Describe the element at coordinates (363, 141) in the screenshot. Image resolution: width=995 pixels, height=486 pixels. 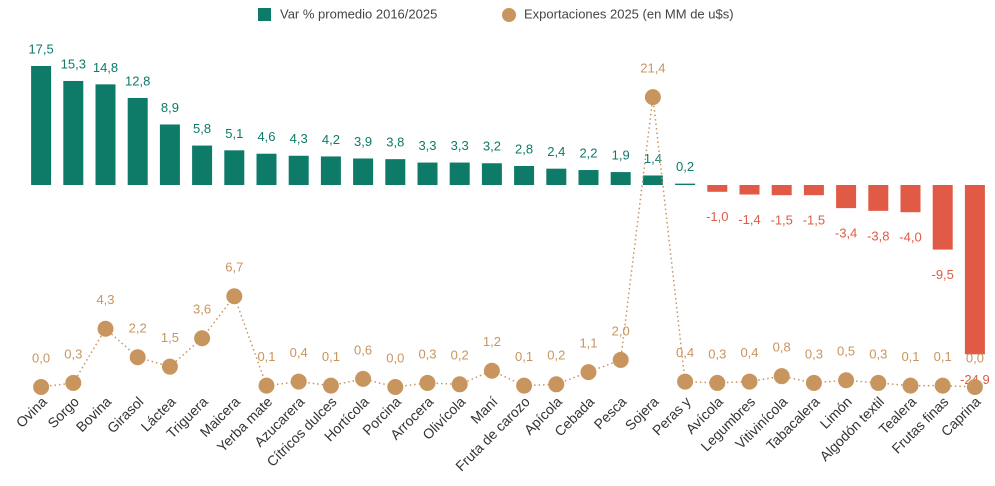
I see `bar-label: 3,9` at that location.